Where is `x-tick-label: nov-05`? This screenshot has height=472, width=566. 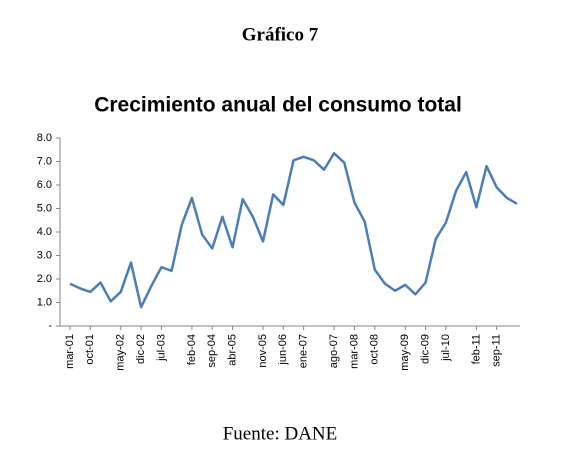 x-tick-label: nov-05 is located at coordinates (263, 351).